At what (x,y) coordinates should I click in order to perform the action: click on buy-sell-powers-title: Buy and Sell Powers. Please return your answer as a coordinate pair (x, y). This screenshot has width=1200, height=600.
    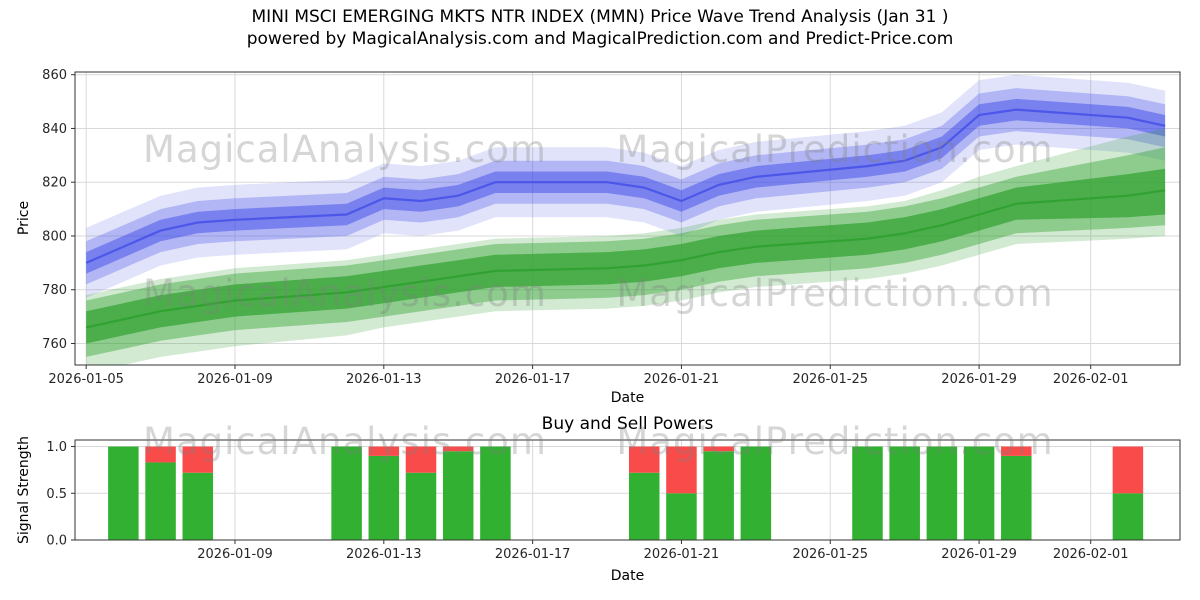
    Looking at the image, I should click on (627, 424).